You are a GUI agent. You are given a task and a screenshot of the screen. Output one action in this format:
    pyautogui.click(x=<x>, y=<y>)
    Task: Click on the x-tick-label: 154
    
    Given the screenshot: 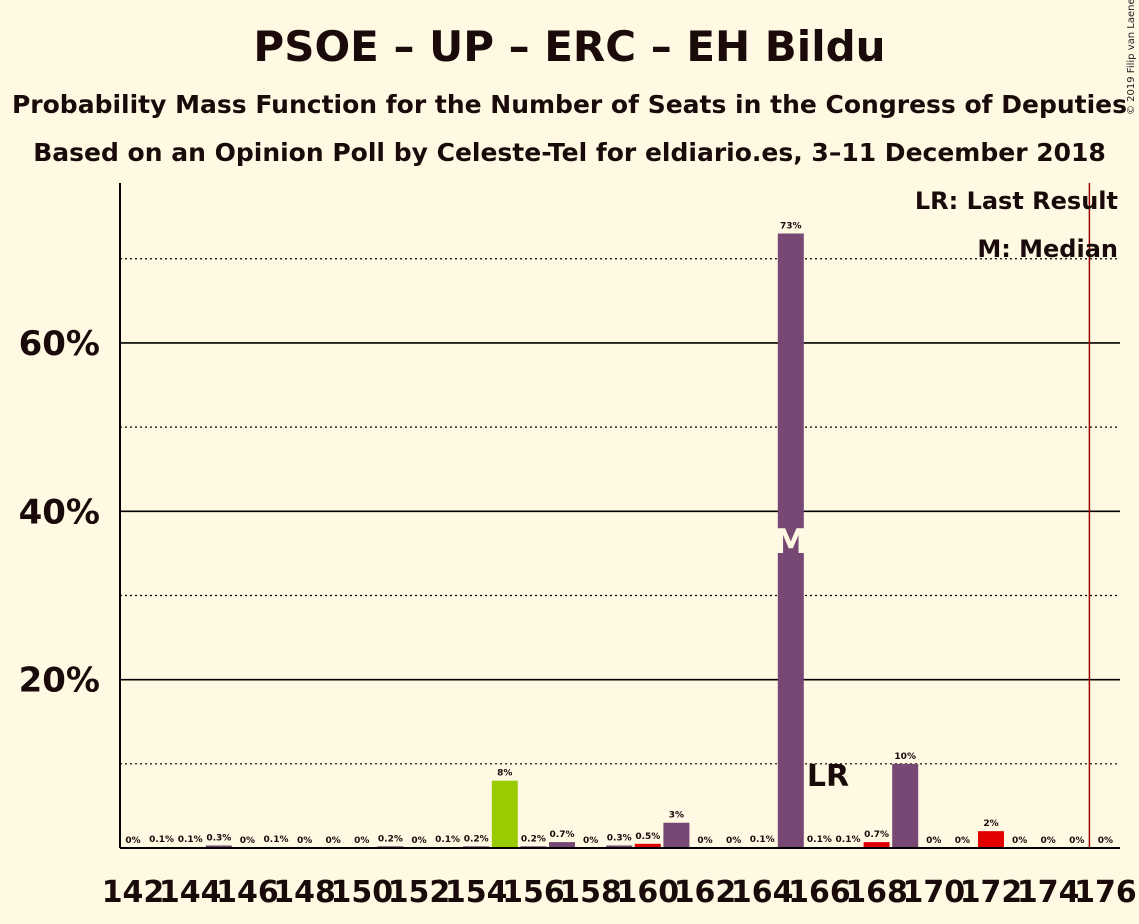 What is the action you would take?
    pyautogui.click(x=476, y=892)
    